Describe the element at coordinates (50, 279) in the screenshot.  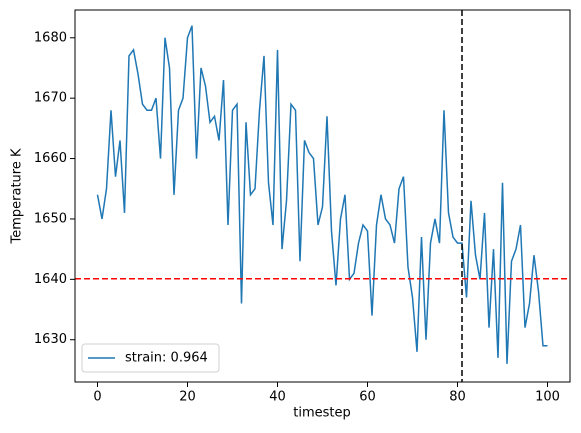
I see `y-tick-label: 1640` at that location.